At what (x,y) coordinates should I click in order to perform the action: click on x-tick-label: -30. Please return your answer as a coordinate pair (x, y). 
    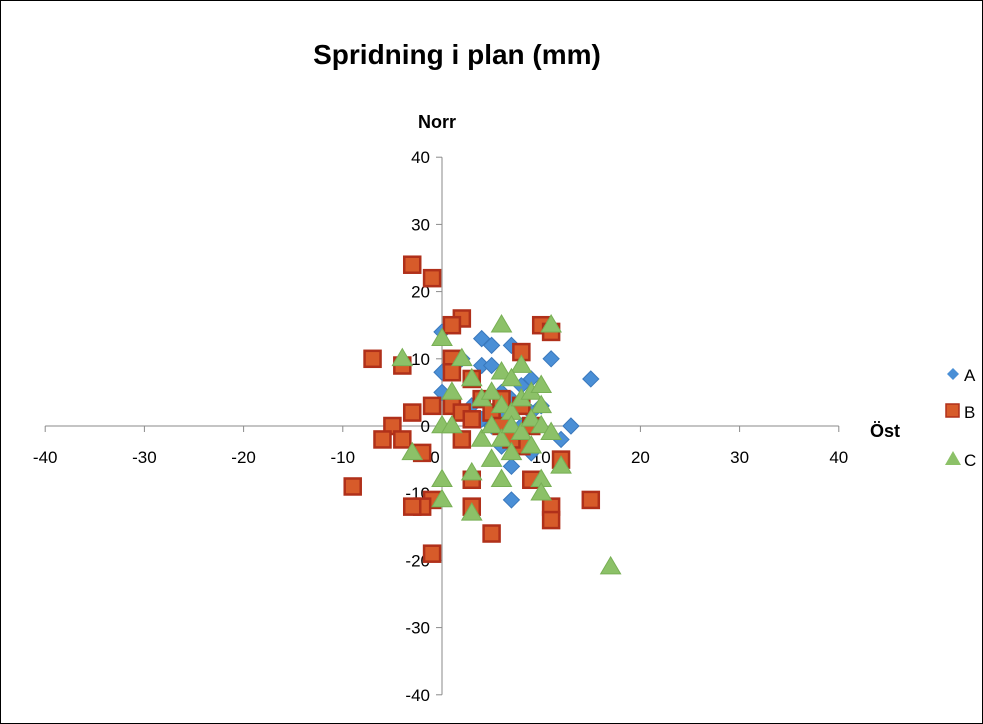
    Looking at the image, I should click on (144, 457).